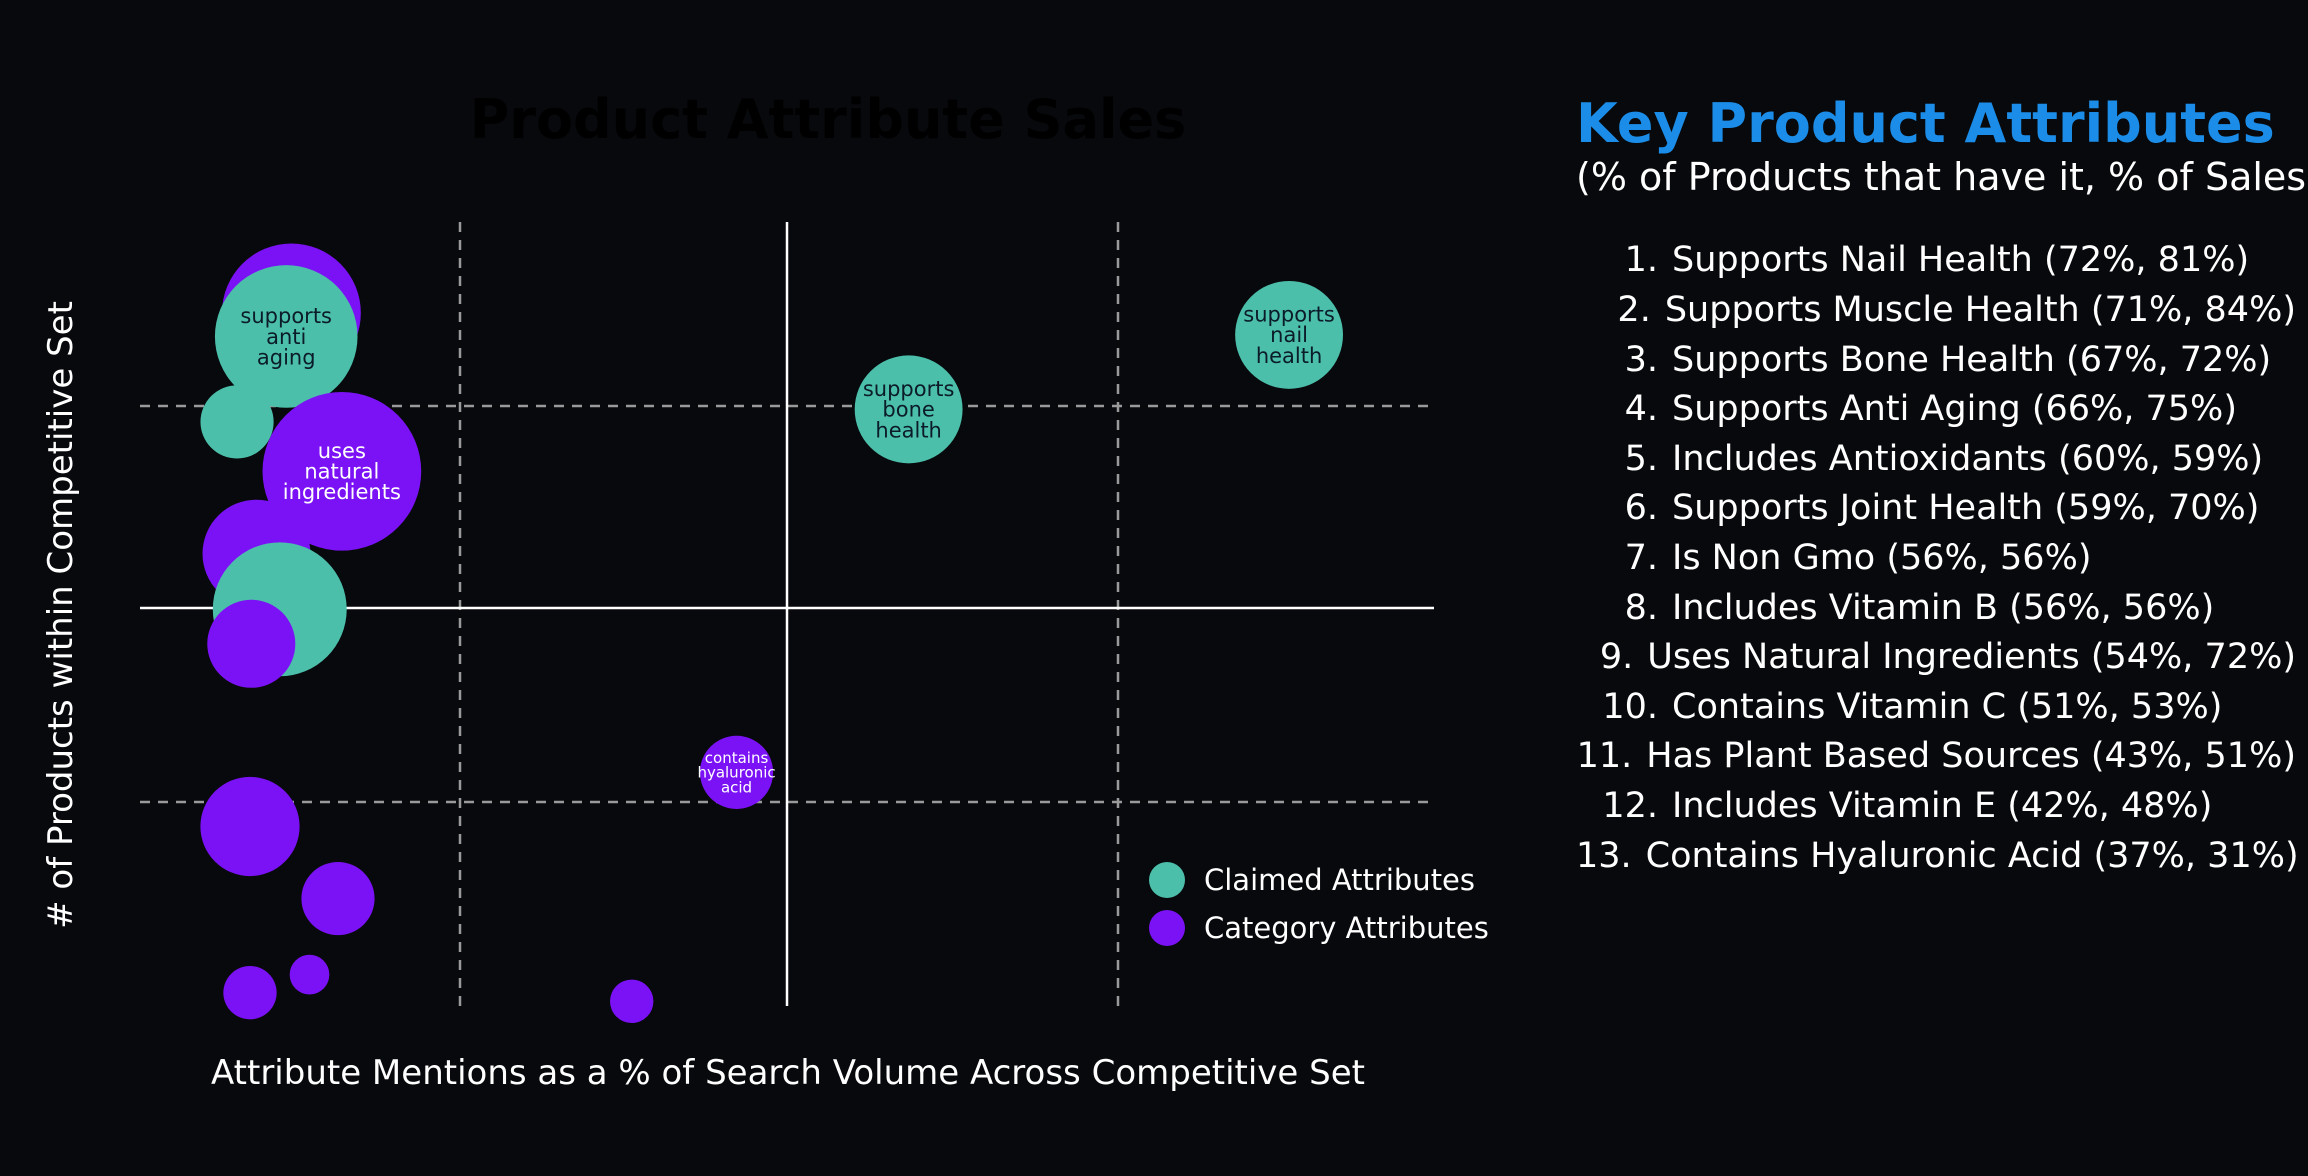 The image size is (2308, 1176). I want to click on attribute-list-item: 1. Supports Nail Health (72%, 81%), so click(1936, 261).